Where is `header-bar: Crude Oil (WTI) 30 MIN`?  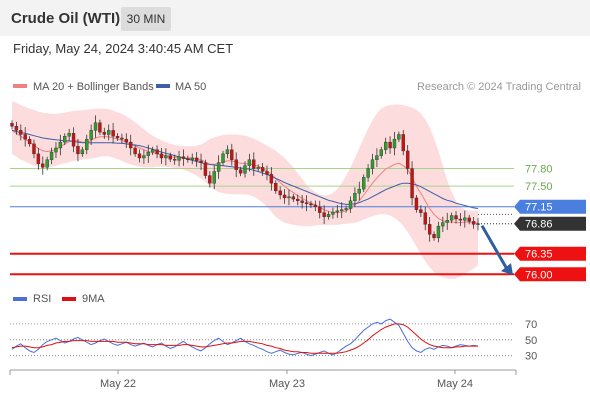 header-bar: Crude Oil (WTI) 30 MIN is located at coordinates (295, 18).